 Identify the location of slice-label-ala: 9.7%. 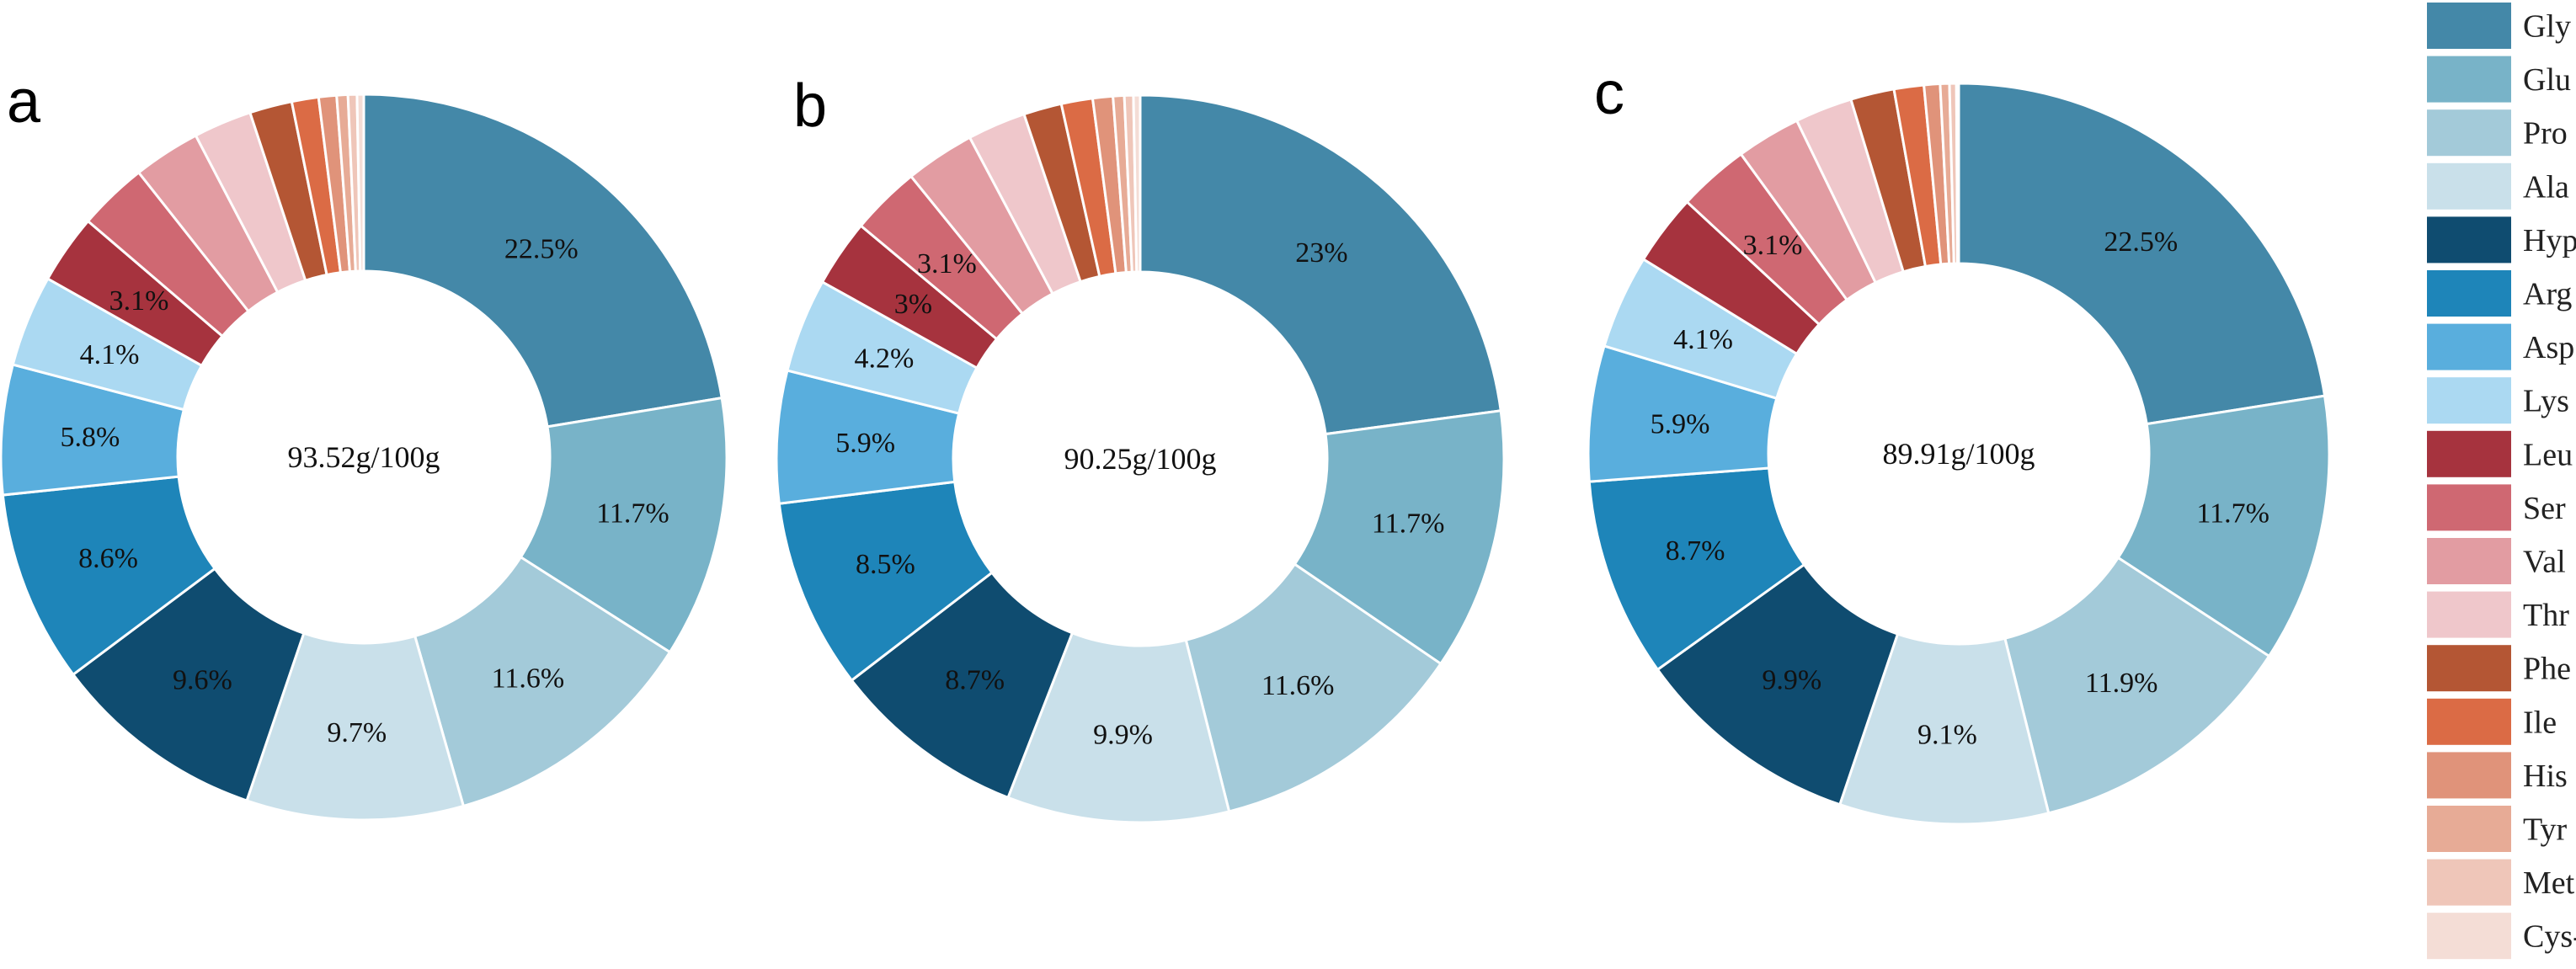
(357, 732).